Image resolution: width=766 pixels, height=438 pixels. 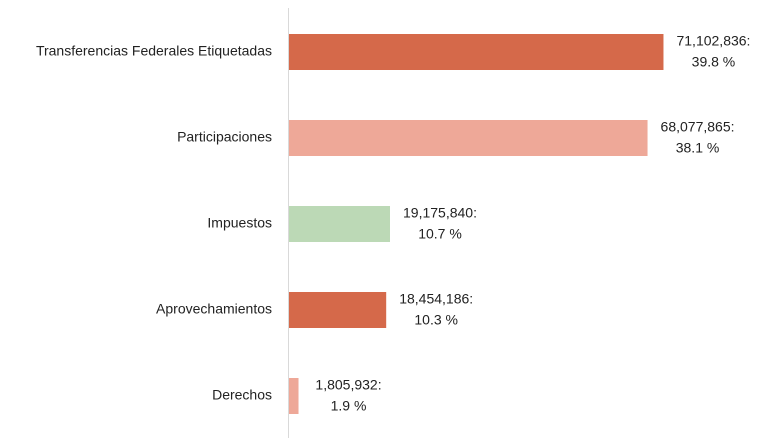 I want to click on category-label: Derechos, so click(x=242, y=395).